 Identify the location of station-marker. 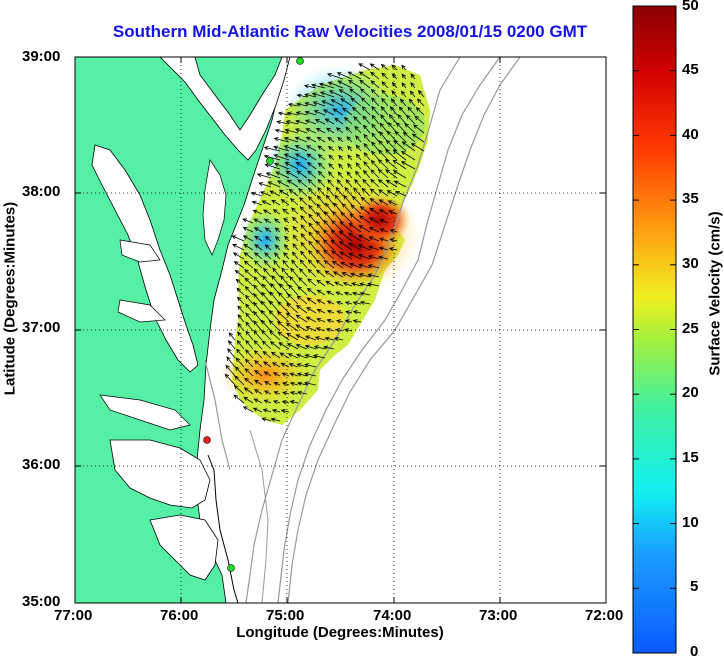
(300, 61).